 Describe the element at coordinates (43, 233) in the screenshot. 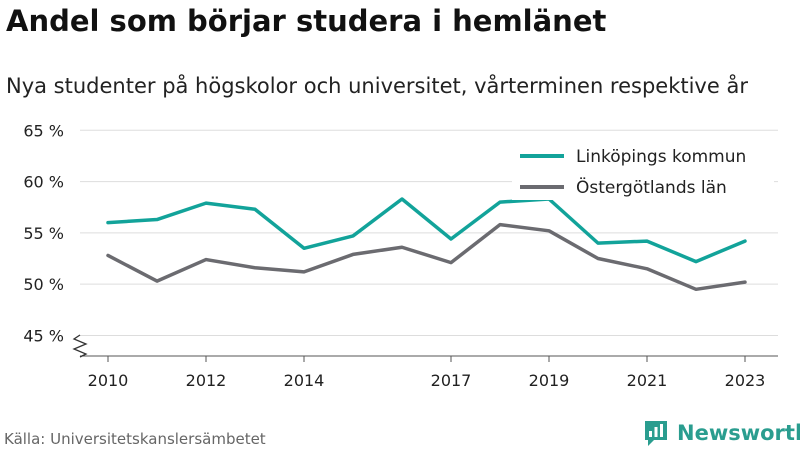

I see `y-tick-label: 55 %` at that location.